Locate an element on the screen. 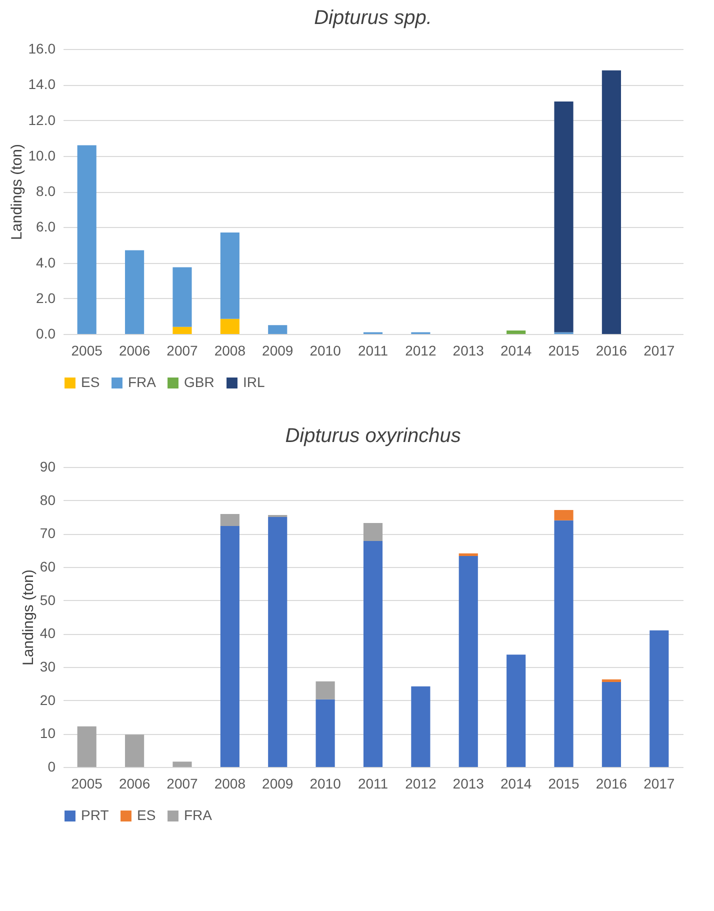 The width and height of the screenshot is (714, 911). legend-label: PRT is located at coordinates (95, 815).